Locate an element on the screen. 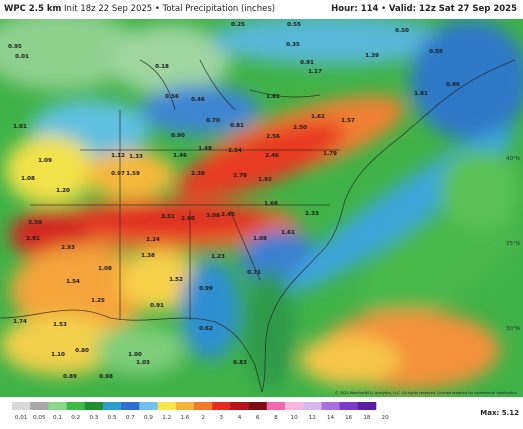 The image size is (523, 429). precip-label: 2.38 is located at coordinates (198, 174).